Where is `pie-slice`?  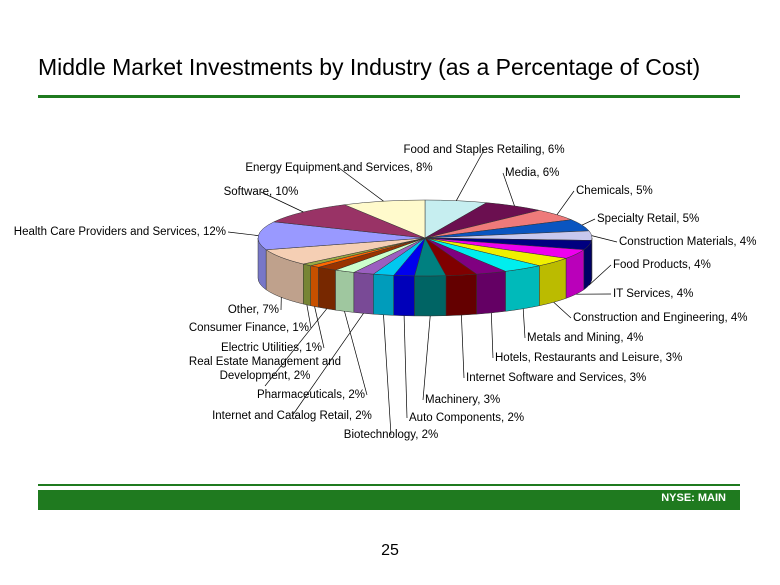 pie-slice is located at coordinates (341, 235).